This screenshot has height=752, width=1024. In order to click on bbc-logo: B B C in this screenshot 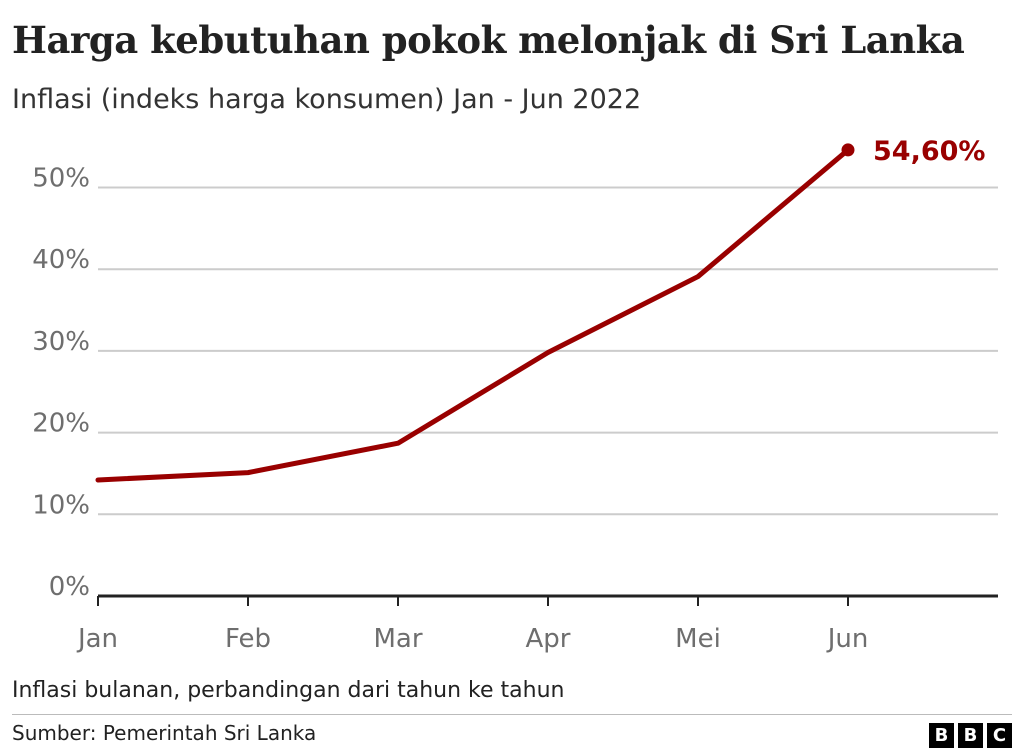, I will do `click(970, 735)`.